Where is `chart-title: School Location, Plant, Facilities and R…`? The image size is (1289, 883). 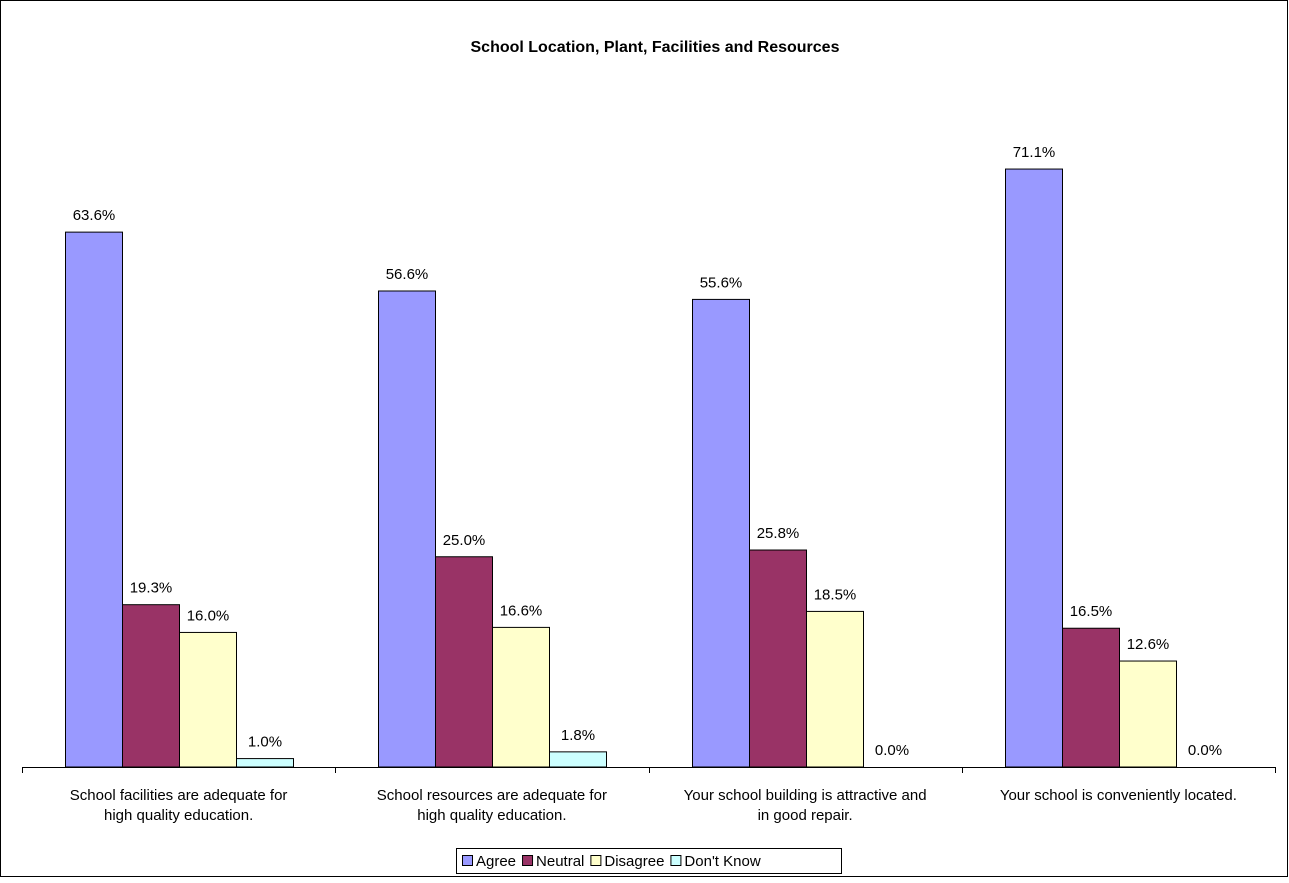
chart-title: School Location, Plant, Facilities and R… is located at coordinates (655, 47).